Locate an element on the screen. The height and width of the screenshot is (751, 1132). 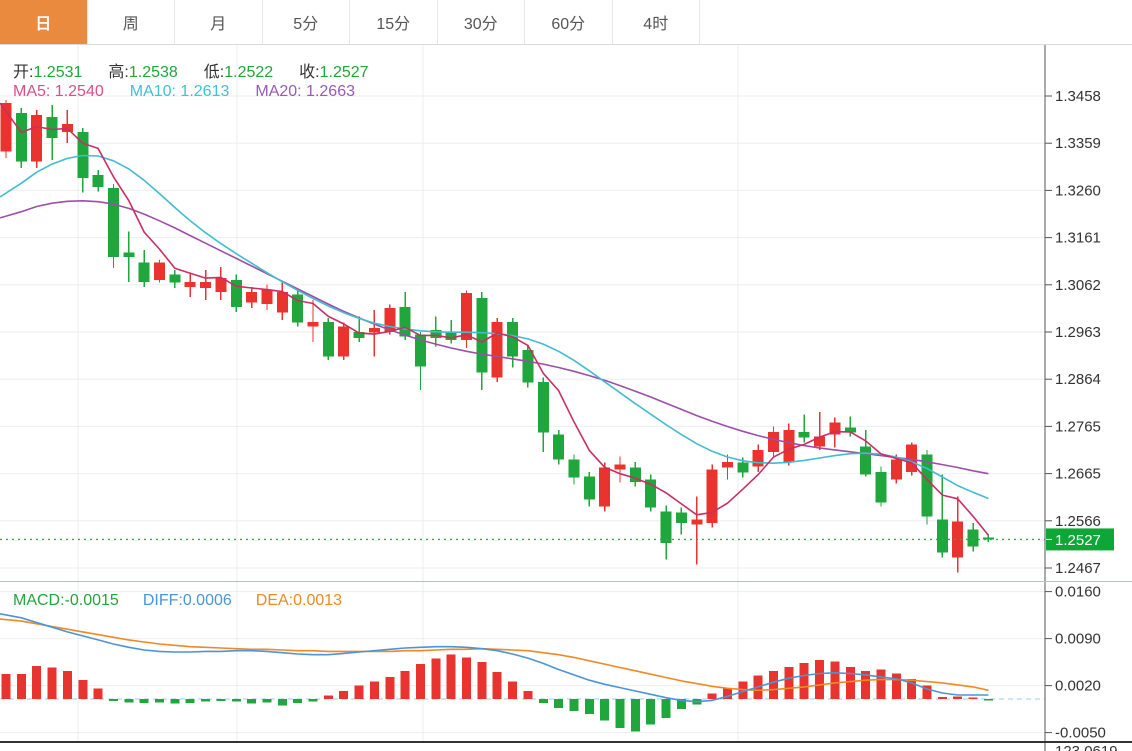
price-axis-label: 1.3260 is located at coordinates (1078, 190).